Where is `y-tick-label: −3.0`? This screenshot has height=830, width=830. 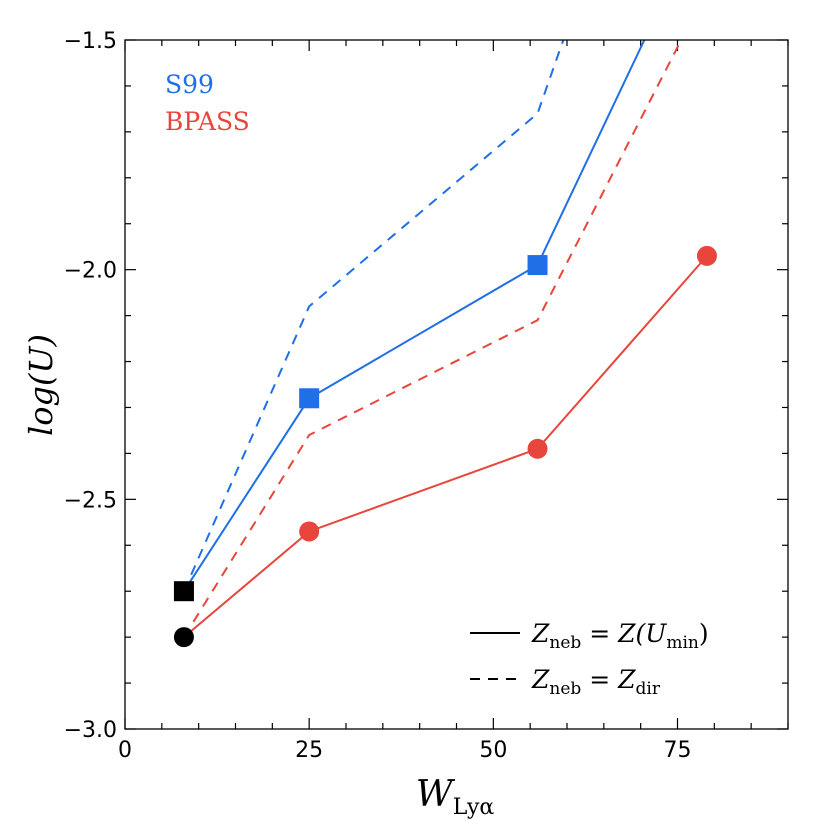 y-tick-label: −3.0 is located at coordinates (90, 730).